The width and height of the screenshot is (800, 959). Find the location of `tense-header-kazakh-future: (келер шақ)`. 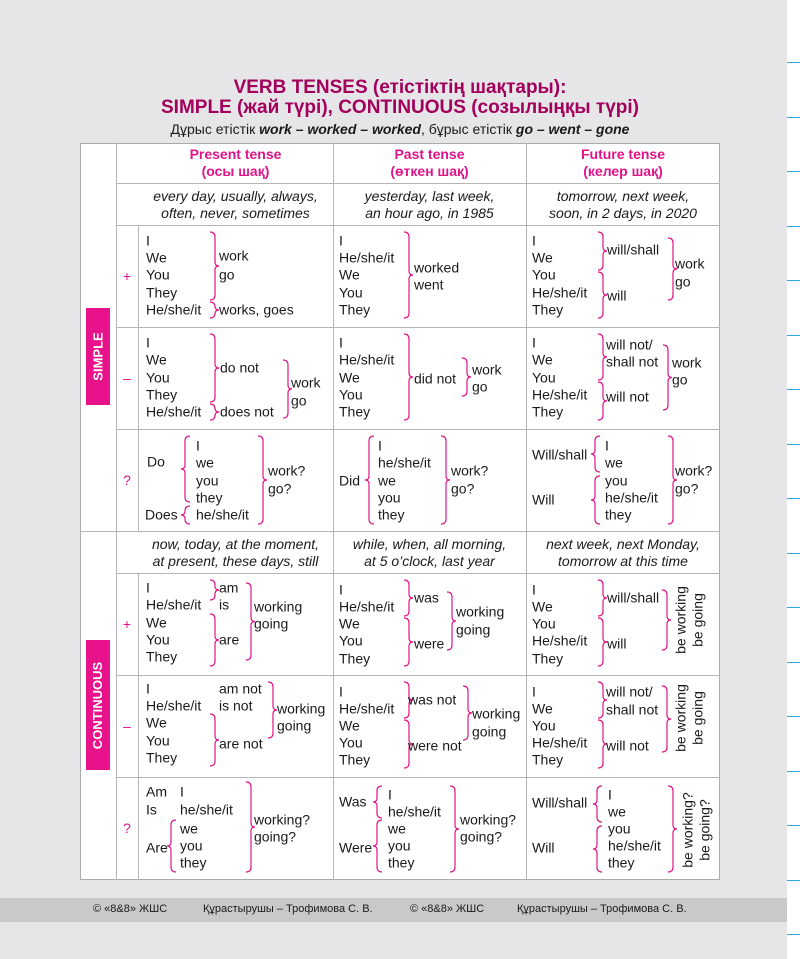

tense-header-kazakh-future: (келер шақ) is located at coordinates (623, 171).